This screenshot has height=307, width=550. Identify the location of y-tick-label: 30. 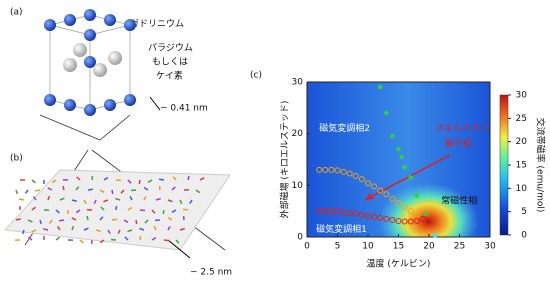
(298, 83).